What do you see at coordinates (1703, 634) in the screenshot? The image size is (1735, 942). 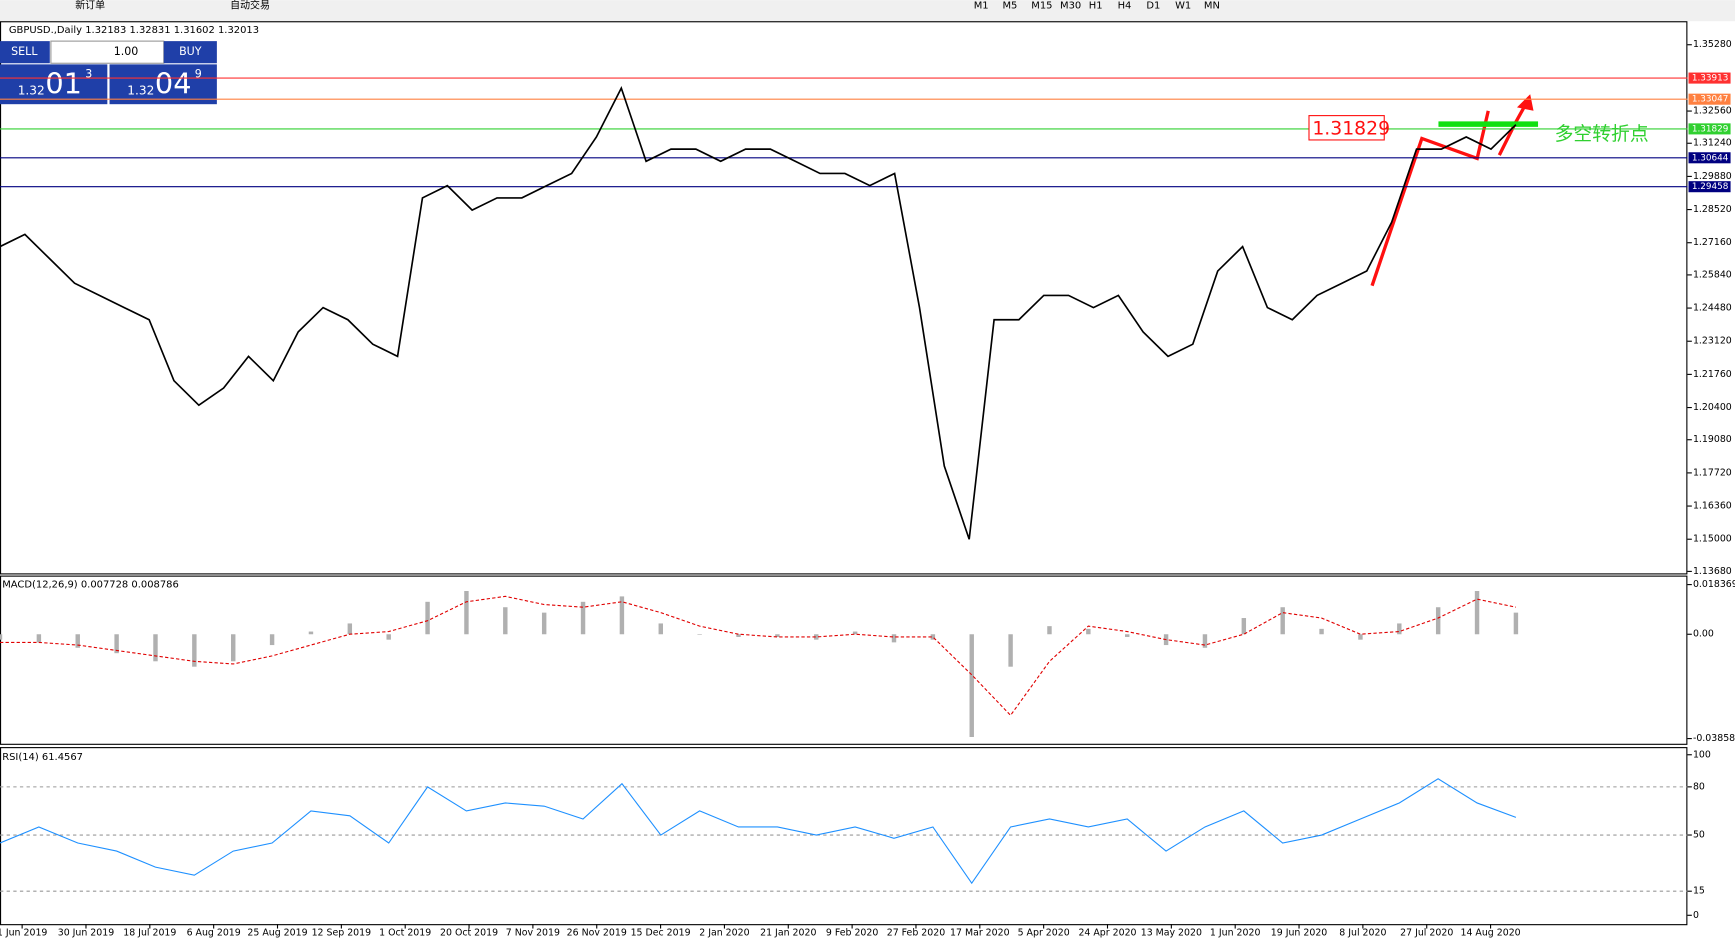 I see `y-tick-label: 0.00` at bounding box center [1703, 634].